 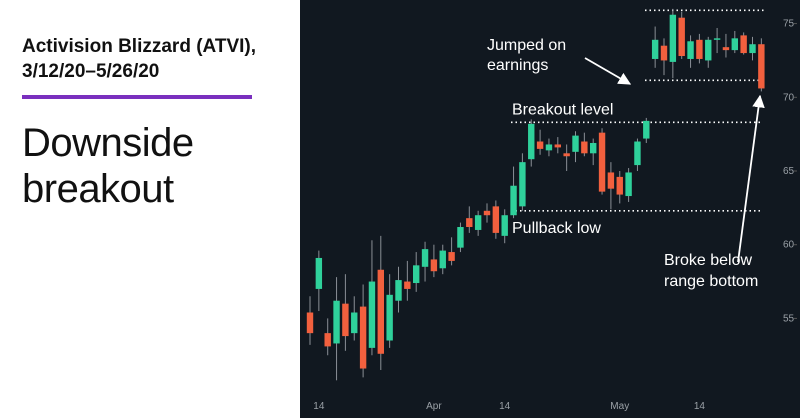 I want to click on annotation: earnings, so click(x=517, y=65).